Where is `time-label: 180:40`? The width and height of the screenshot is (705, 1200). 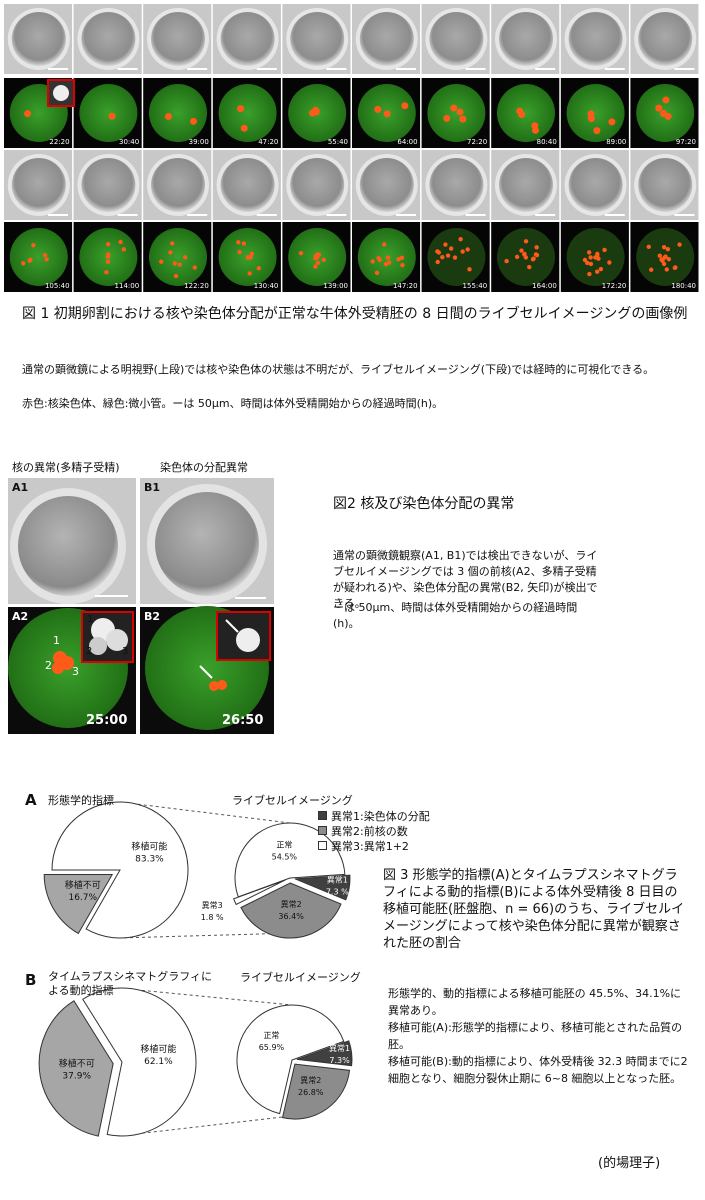 time-label: 180:40 is located at coordinates (683, 286).